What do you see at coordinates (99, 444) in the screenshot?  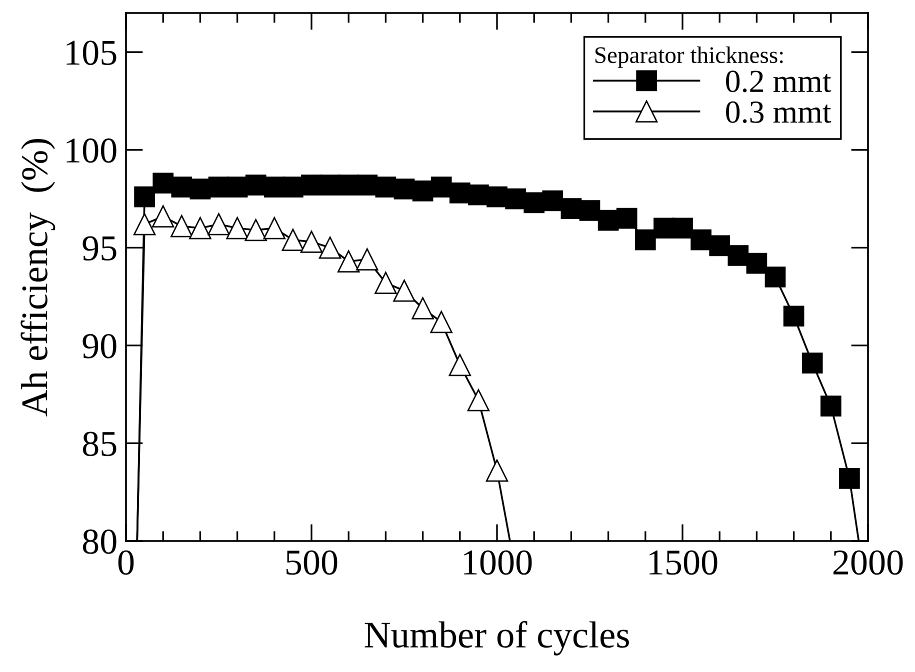 I see `y-tick-label: 85` at bounding box center [99, 444].